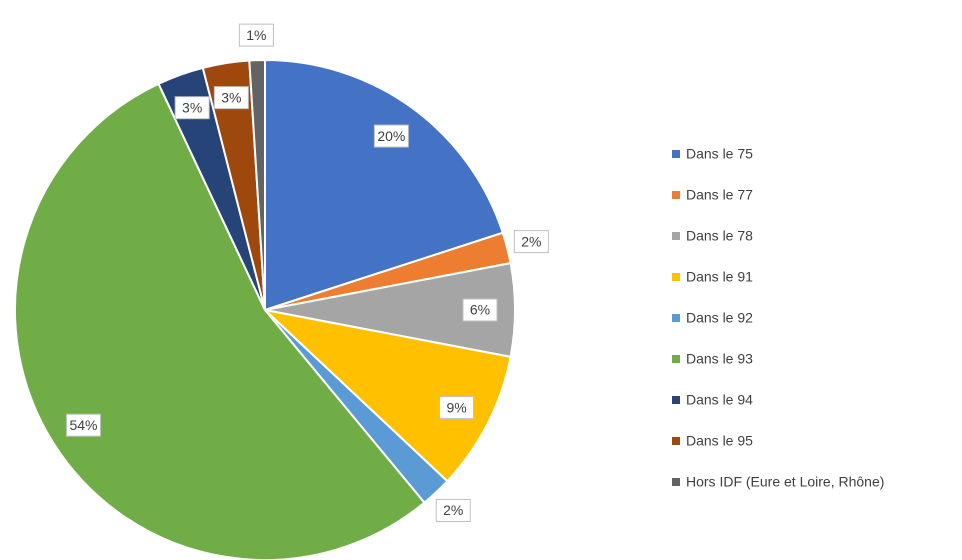  Describe the element at coordinates (719, 400) in the screenshot. I see `legend-label: Dans le 94` at that location.